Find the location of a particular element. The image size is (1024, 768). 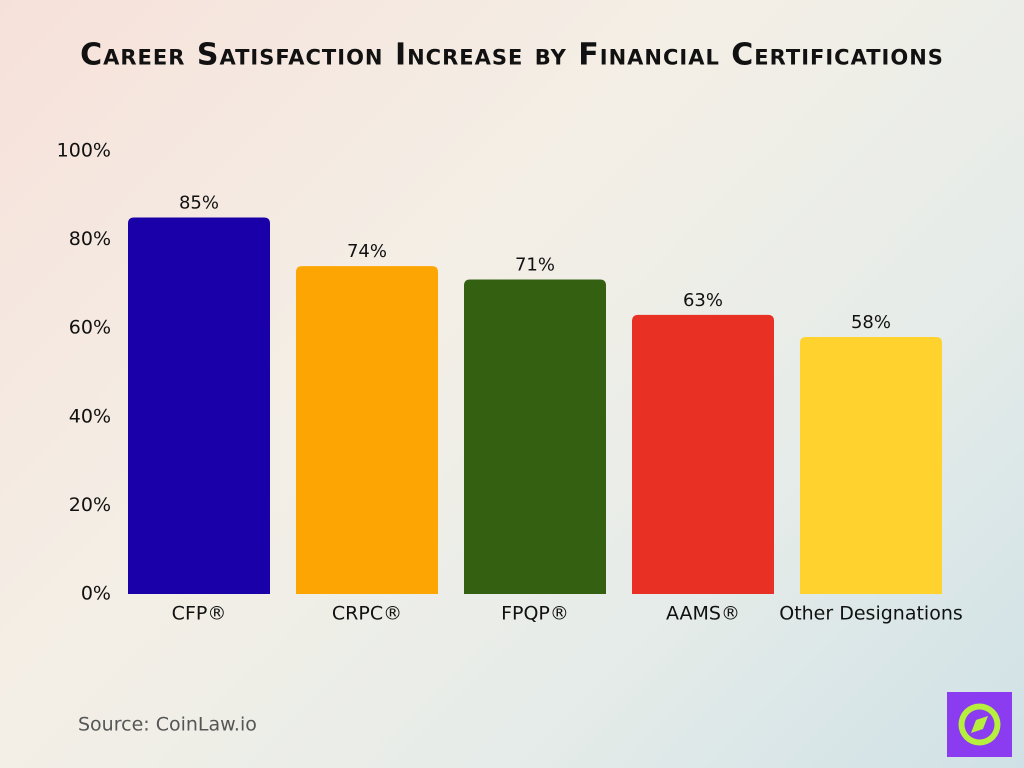

y-tick-label: 100% is located at coordinates (84, 151).